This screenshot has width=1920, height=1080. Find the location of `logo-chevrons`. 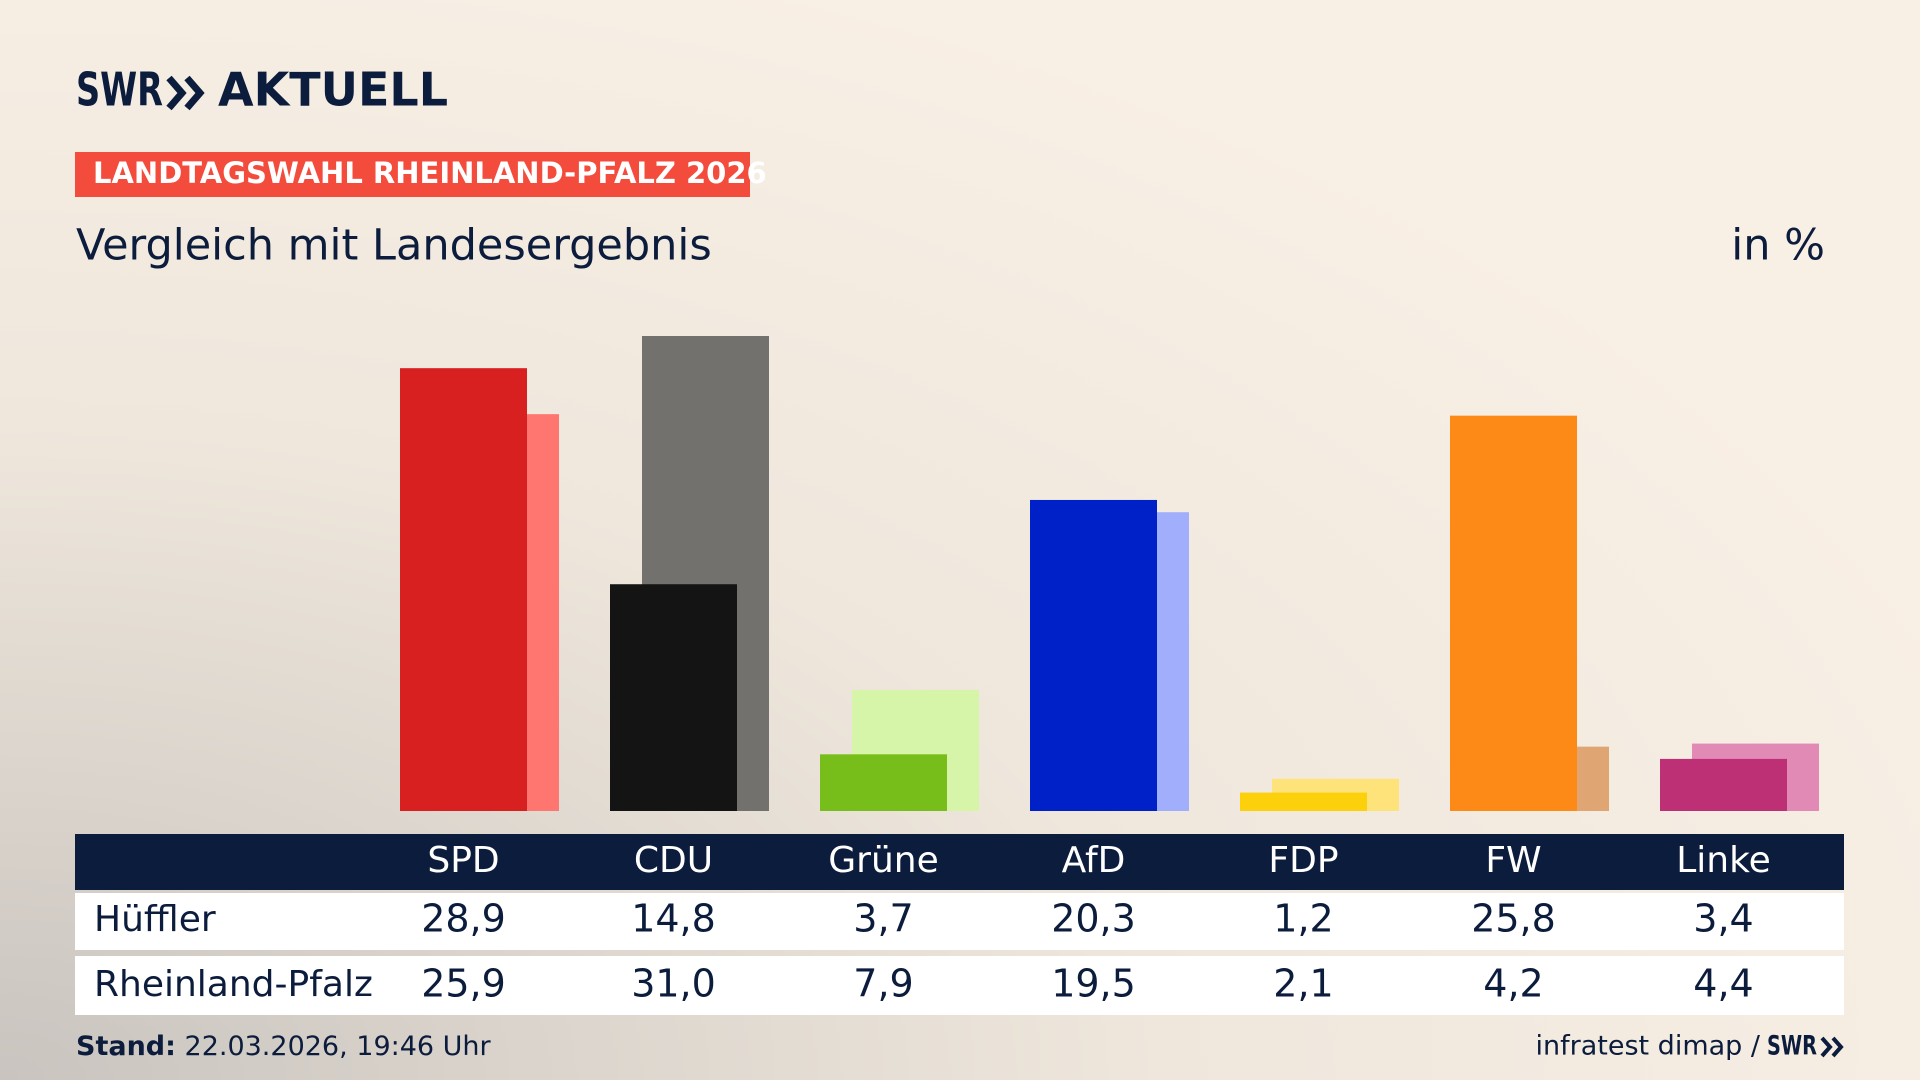

logo-chevrons is located at coordinates (185, 93).